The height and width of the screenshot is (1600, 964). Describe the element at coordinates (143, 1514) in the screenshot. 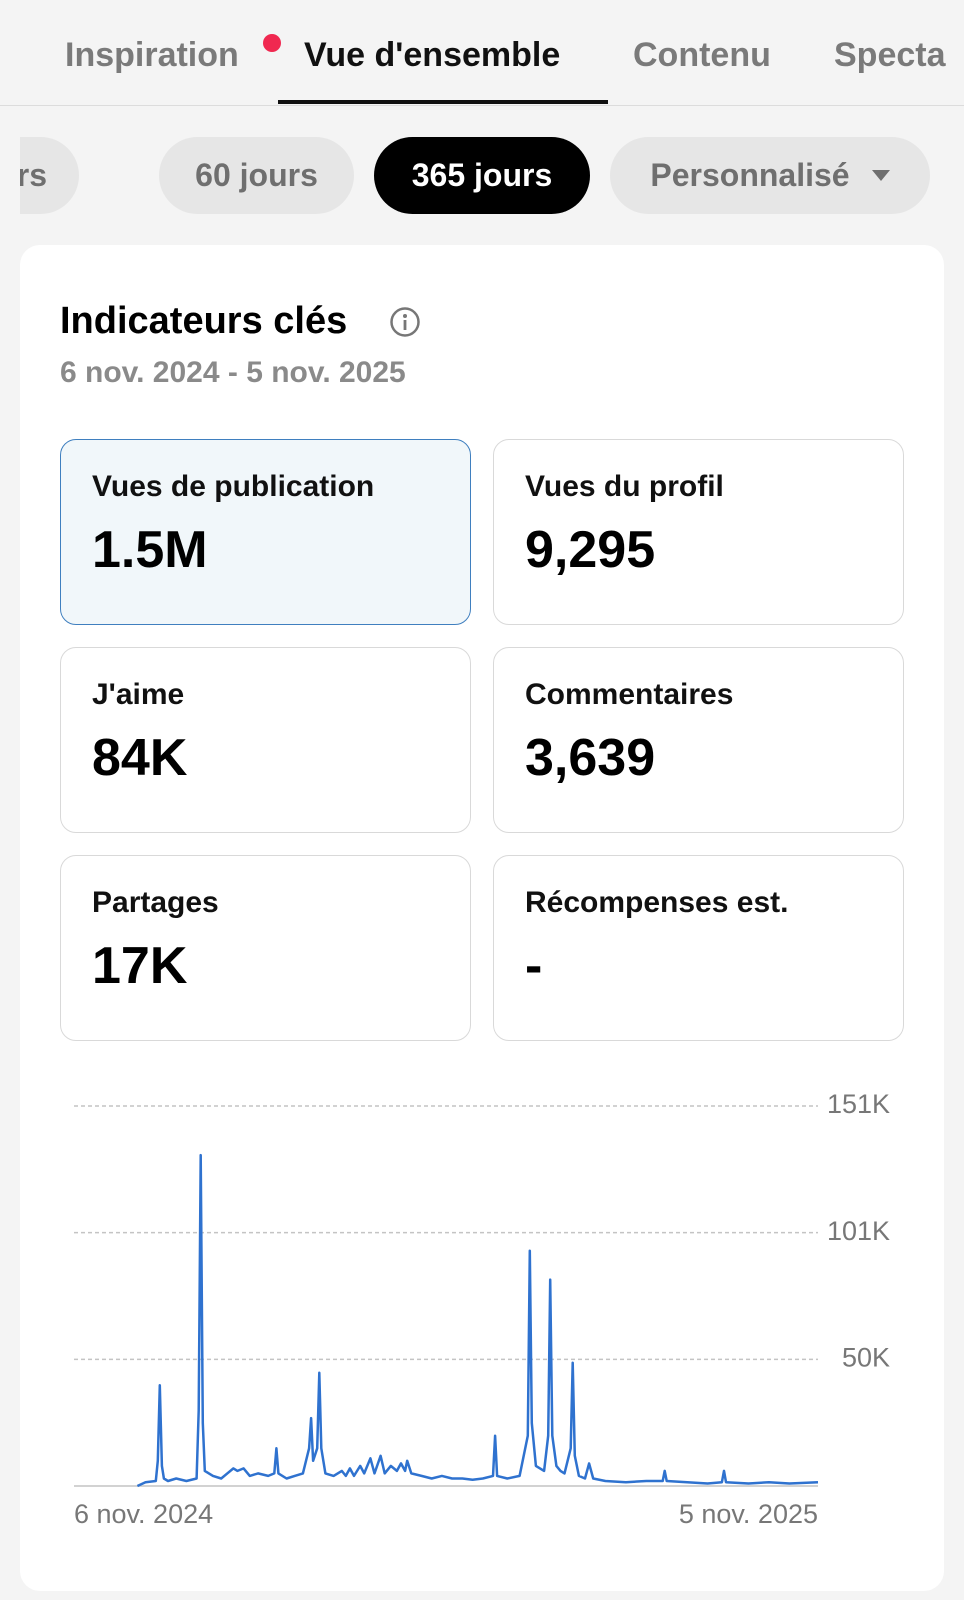

I see `x-tick-label: 6 nov. 2024` at that location.